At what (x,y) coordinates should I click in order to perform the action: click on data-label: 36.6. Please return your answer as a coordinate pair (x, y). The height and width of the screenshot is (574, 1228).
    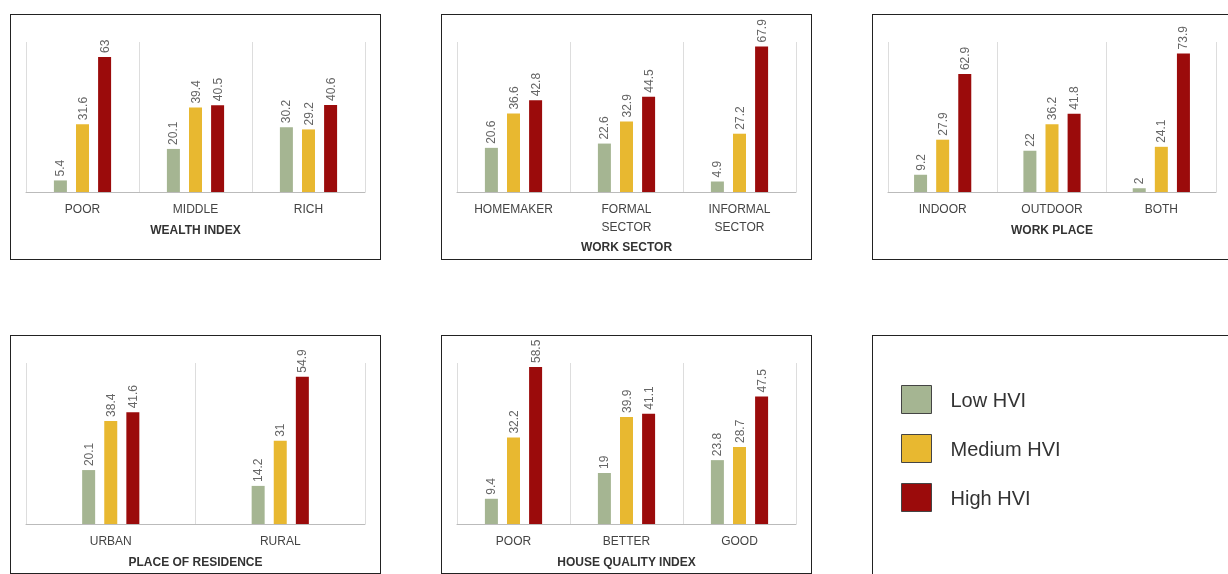
    Looking at the image, I should click on (513, 97).